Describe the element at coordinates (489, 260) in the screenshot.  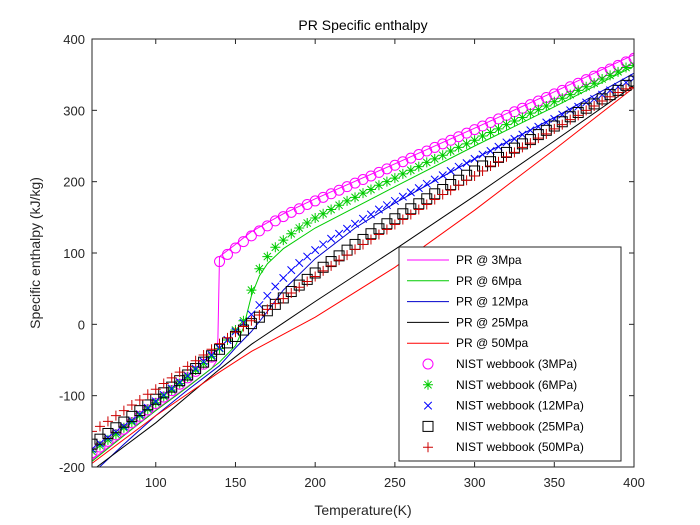
I see `legend-label: PR @ 3Mpa` at that location.